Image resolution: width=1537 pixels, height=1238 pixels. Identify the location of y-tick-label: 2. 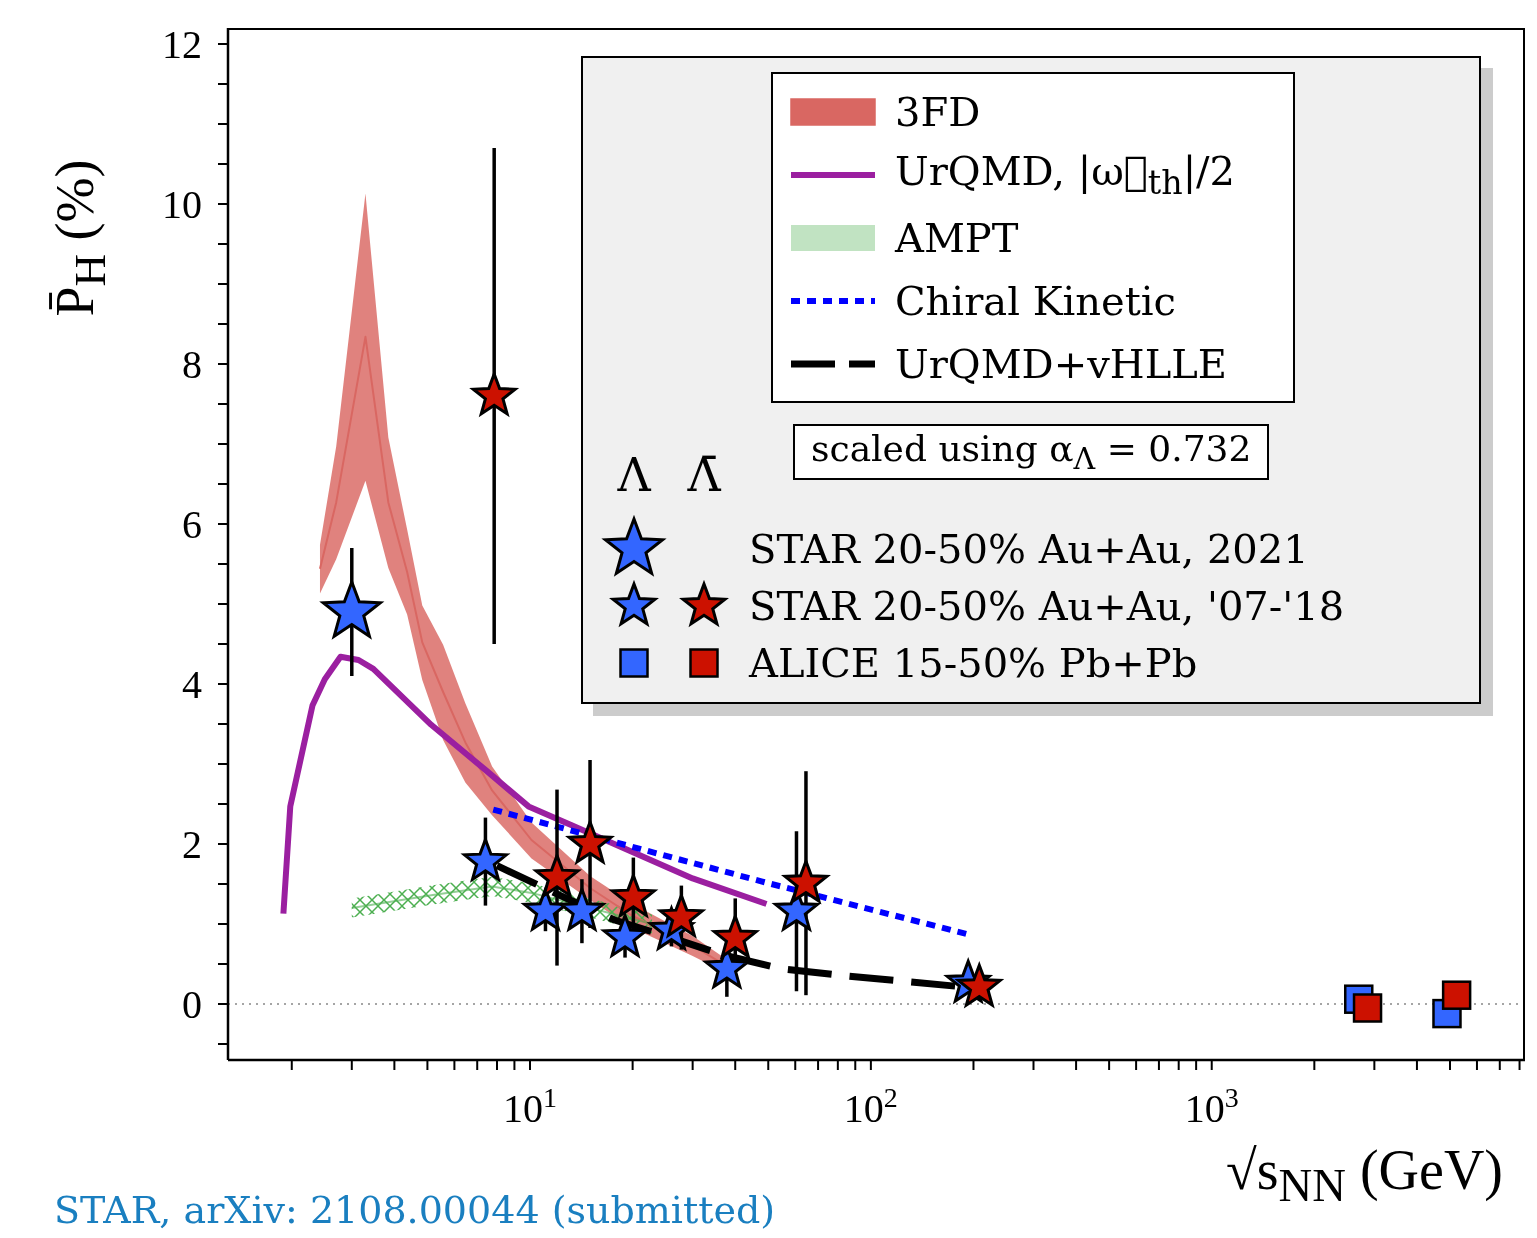
(192, 844).